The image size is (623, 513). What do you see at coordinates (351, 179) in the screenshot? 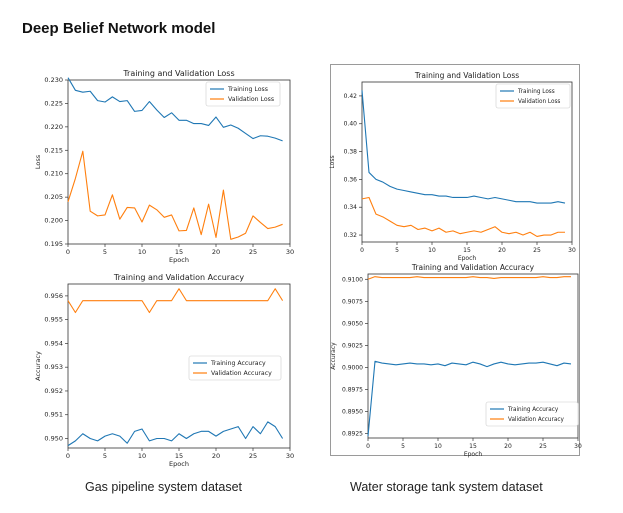
I see `water-loss-y-tick-label: 0.36` at bounding box center [351, 179].